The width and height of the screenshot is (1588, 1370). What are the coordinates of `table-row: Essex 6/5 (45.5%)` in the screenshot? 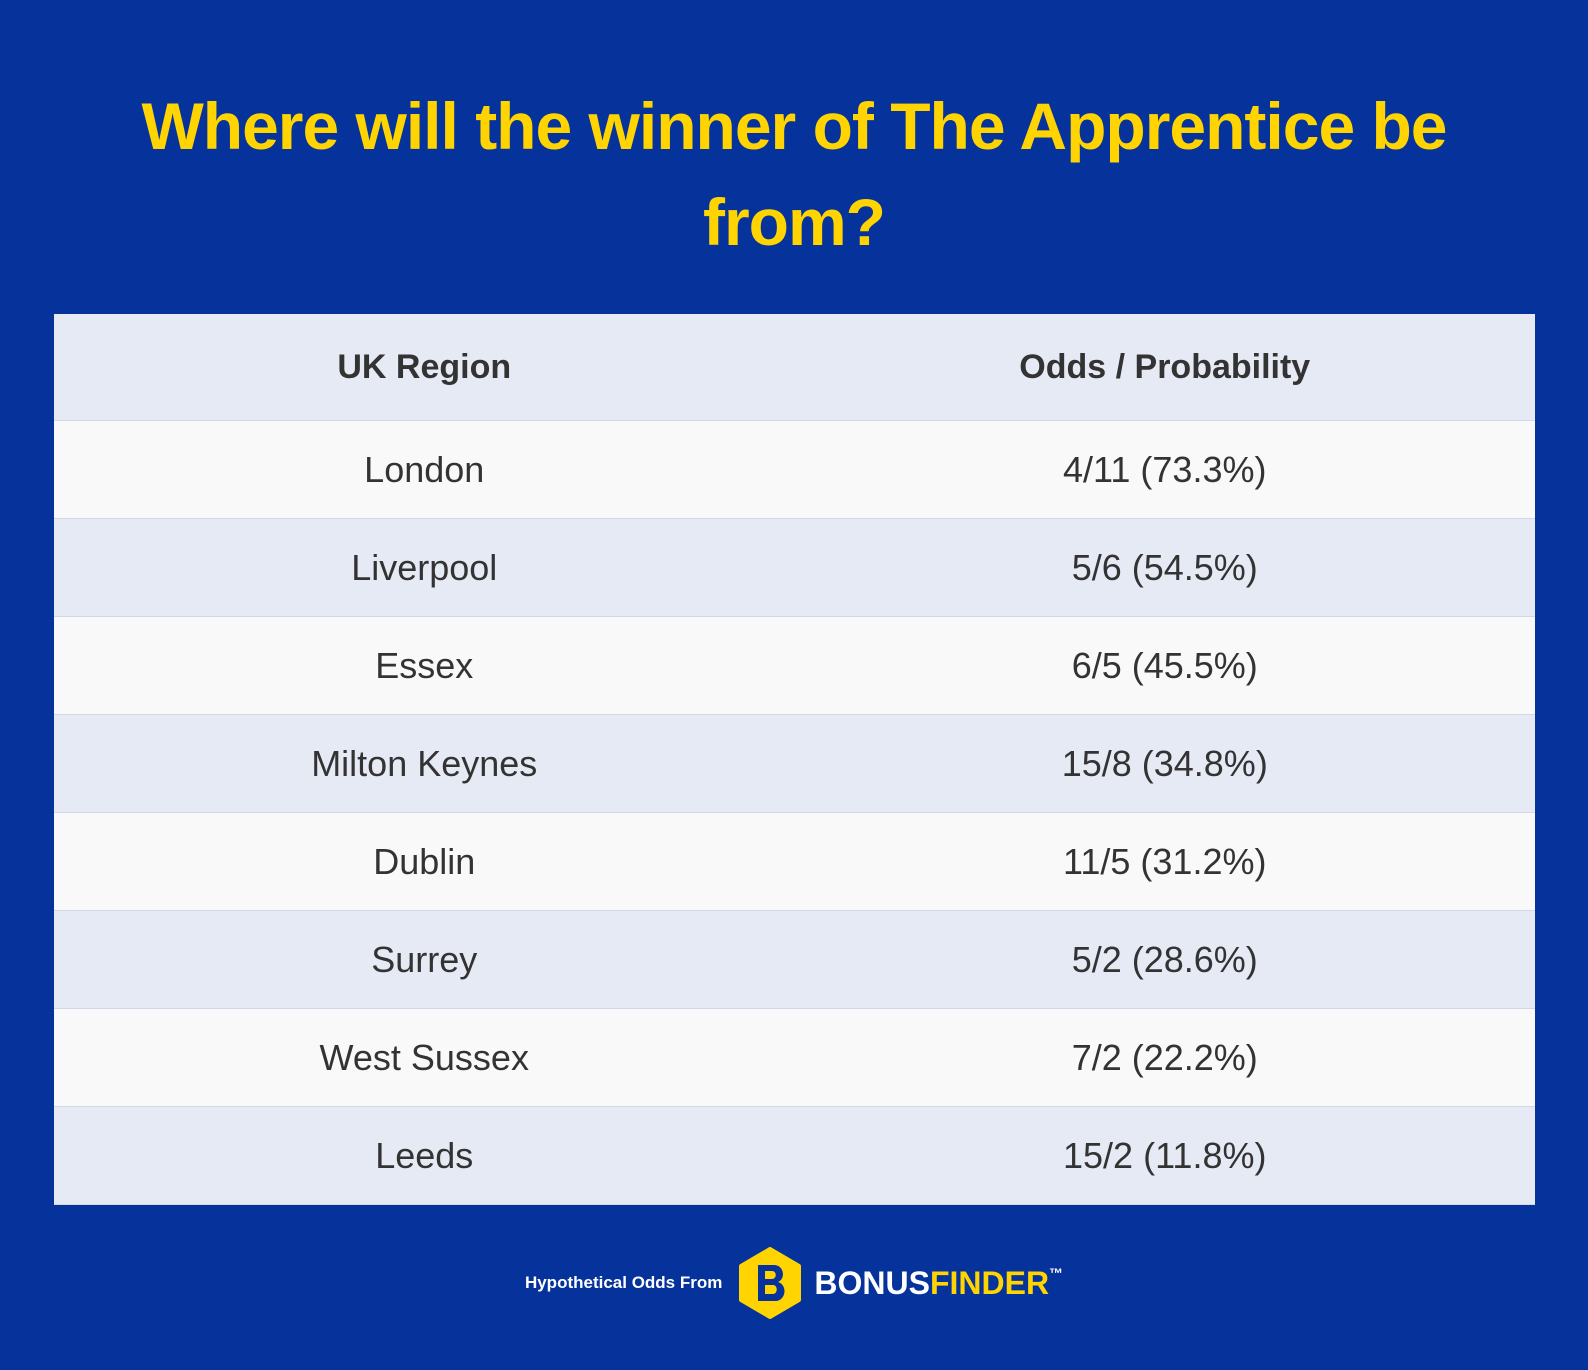 It's located at (794, 665).